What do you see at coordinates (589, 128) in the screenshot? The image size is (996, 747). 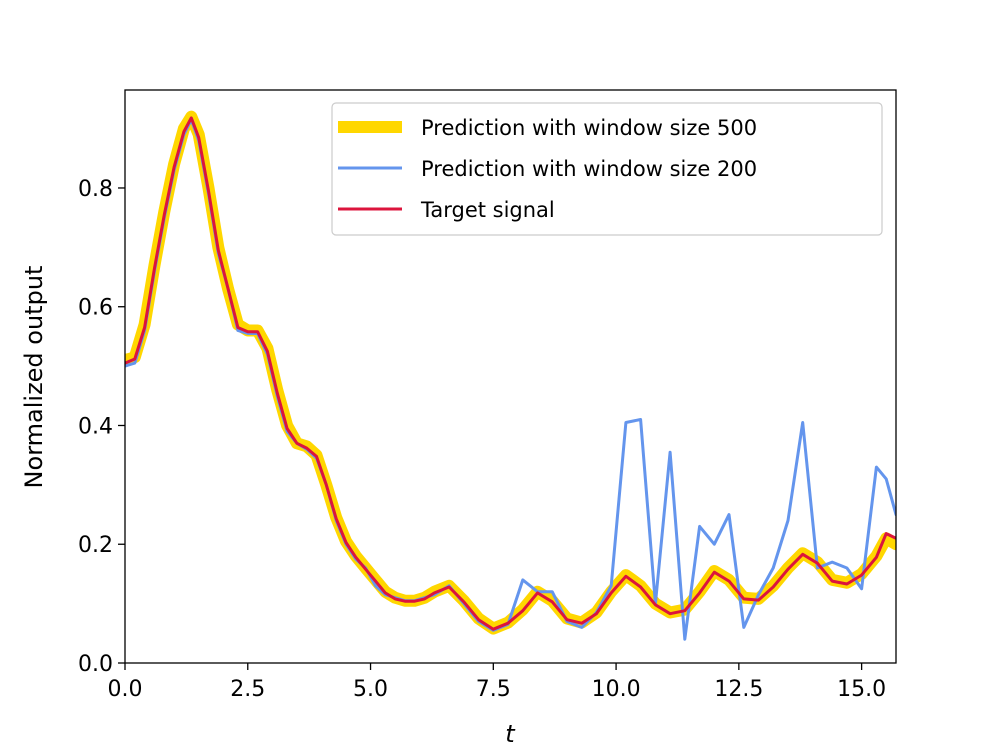 I see `legend-label-0: Prediction with window size 500` at bounding box center [589, 128].